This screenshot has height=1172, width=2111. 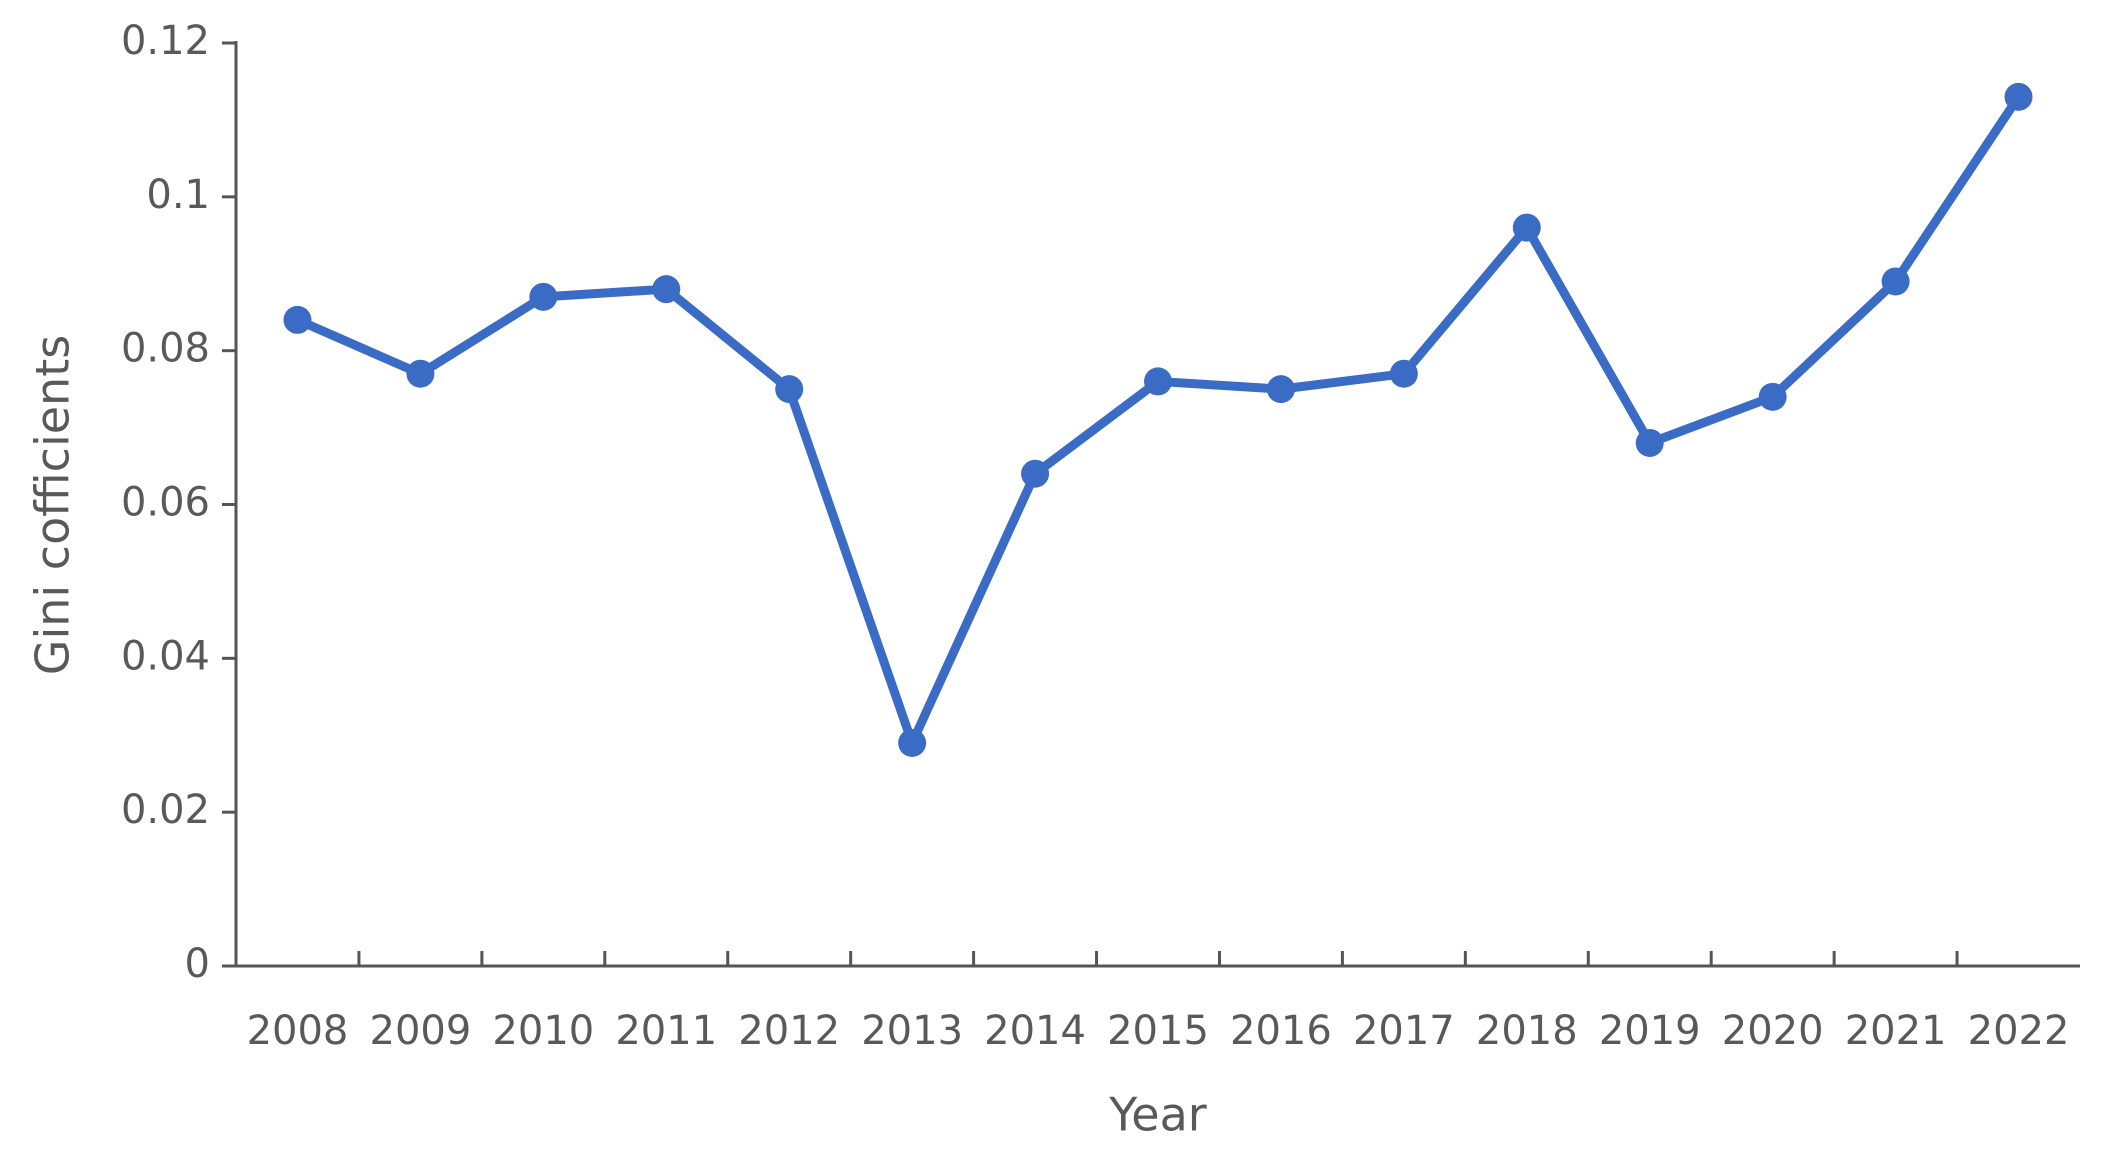 What do you see at coordinates (1035, 1031) in the screenshot?
I see `x-tick-label: 2014` at bounding box center [1035, 1031].